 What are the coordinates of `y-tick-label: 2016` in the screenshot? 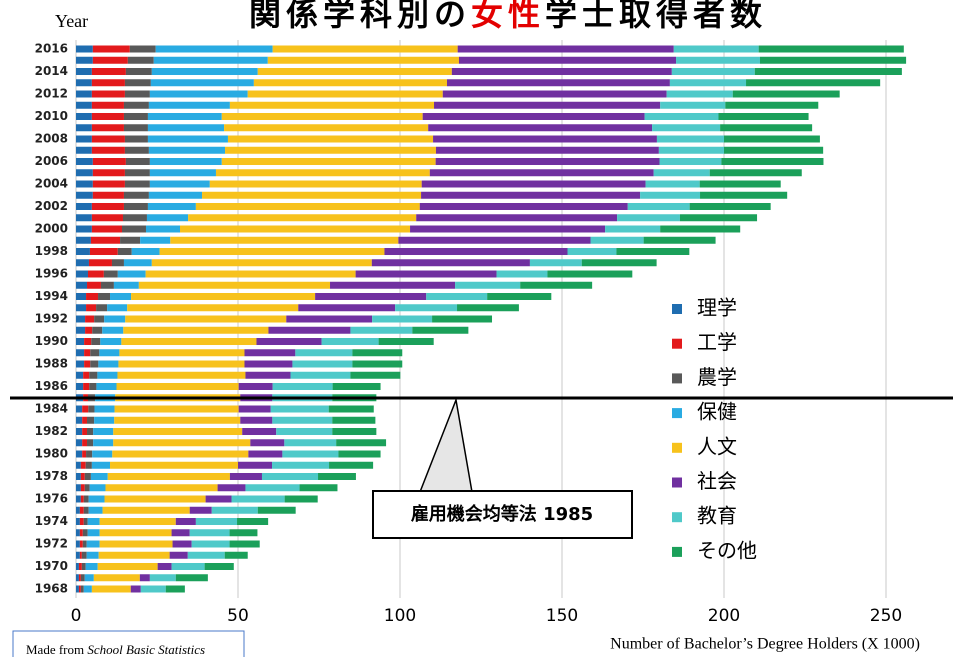 It's located at (51, 49).